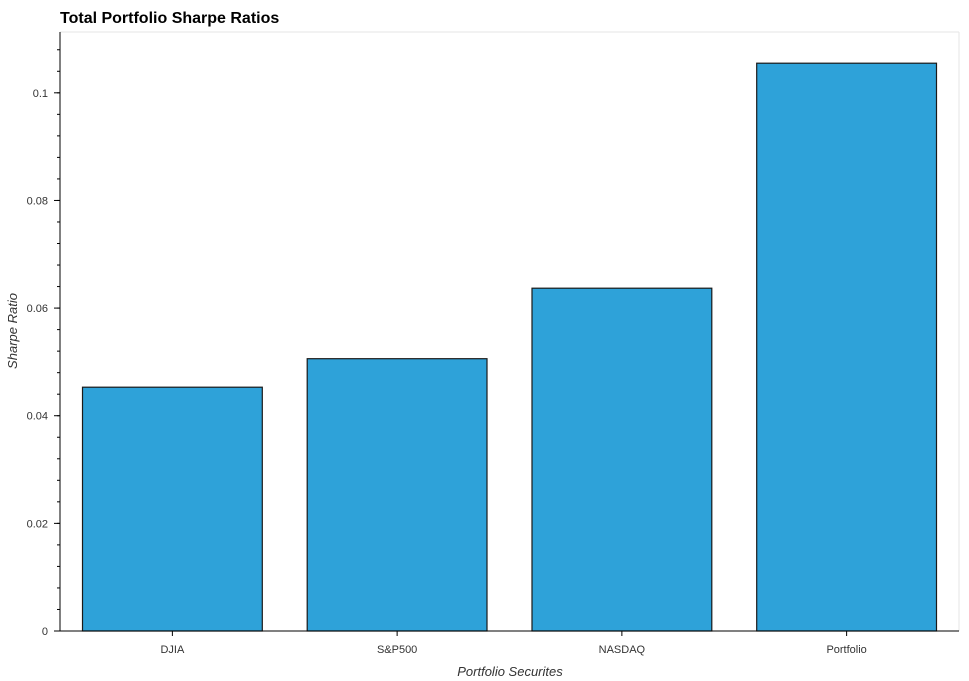 The width and height of the screenshot is (969, 681). What do you see at coordinates (513, 643) in the screenshot?
I see `x-axis-ticks: DJIA S&P500 NASDAQ Portfolio` at bounding box center [513, 643].